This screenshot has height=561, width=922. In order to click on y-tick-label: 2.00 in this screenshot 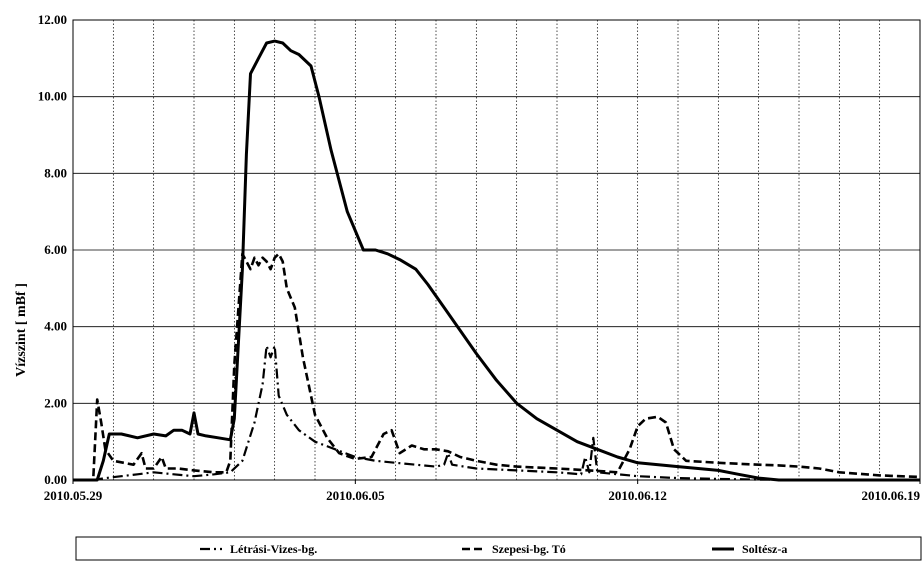, I will do `click(55, 402)`.